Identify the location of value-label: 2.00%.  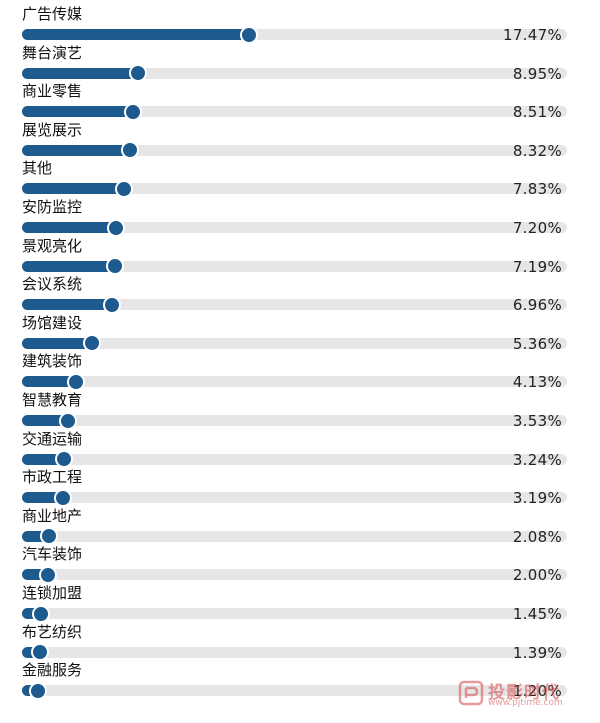
(537, 575).